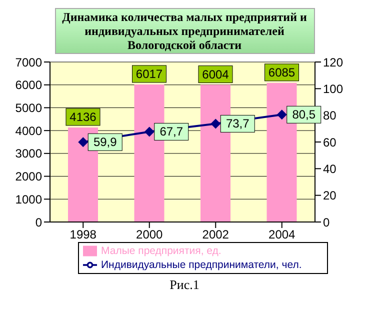 Image resolution: width=369 pixels, height=327 pixels. I want to click on x-tick-label: 2000, so click(150, 235).